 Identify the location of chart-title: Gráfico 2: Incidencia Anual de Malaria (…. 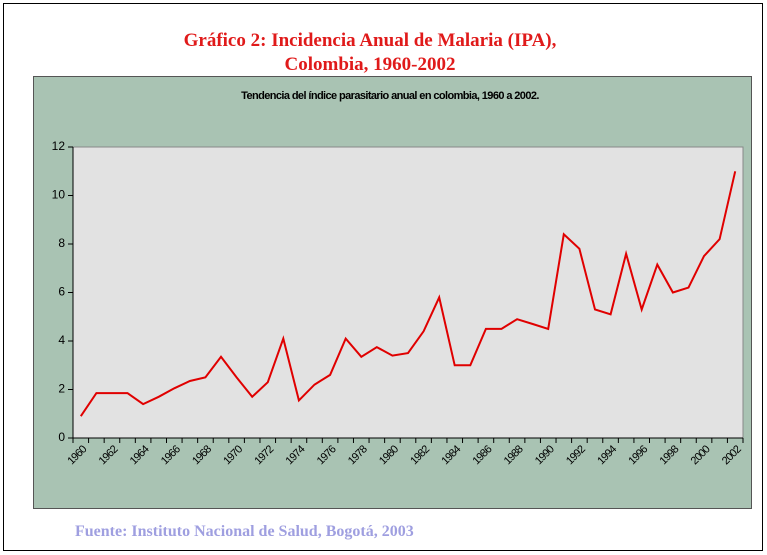
(370, 40).